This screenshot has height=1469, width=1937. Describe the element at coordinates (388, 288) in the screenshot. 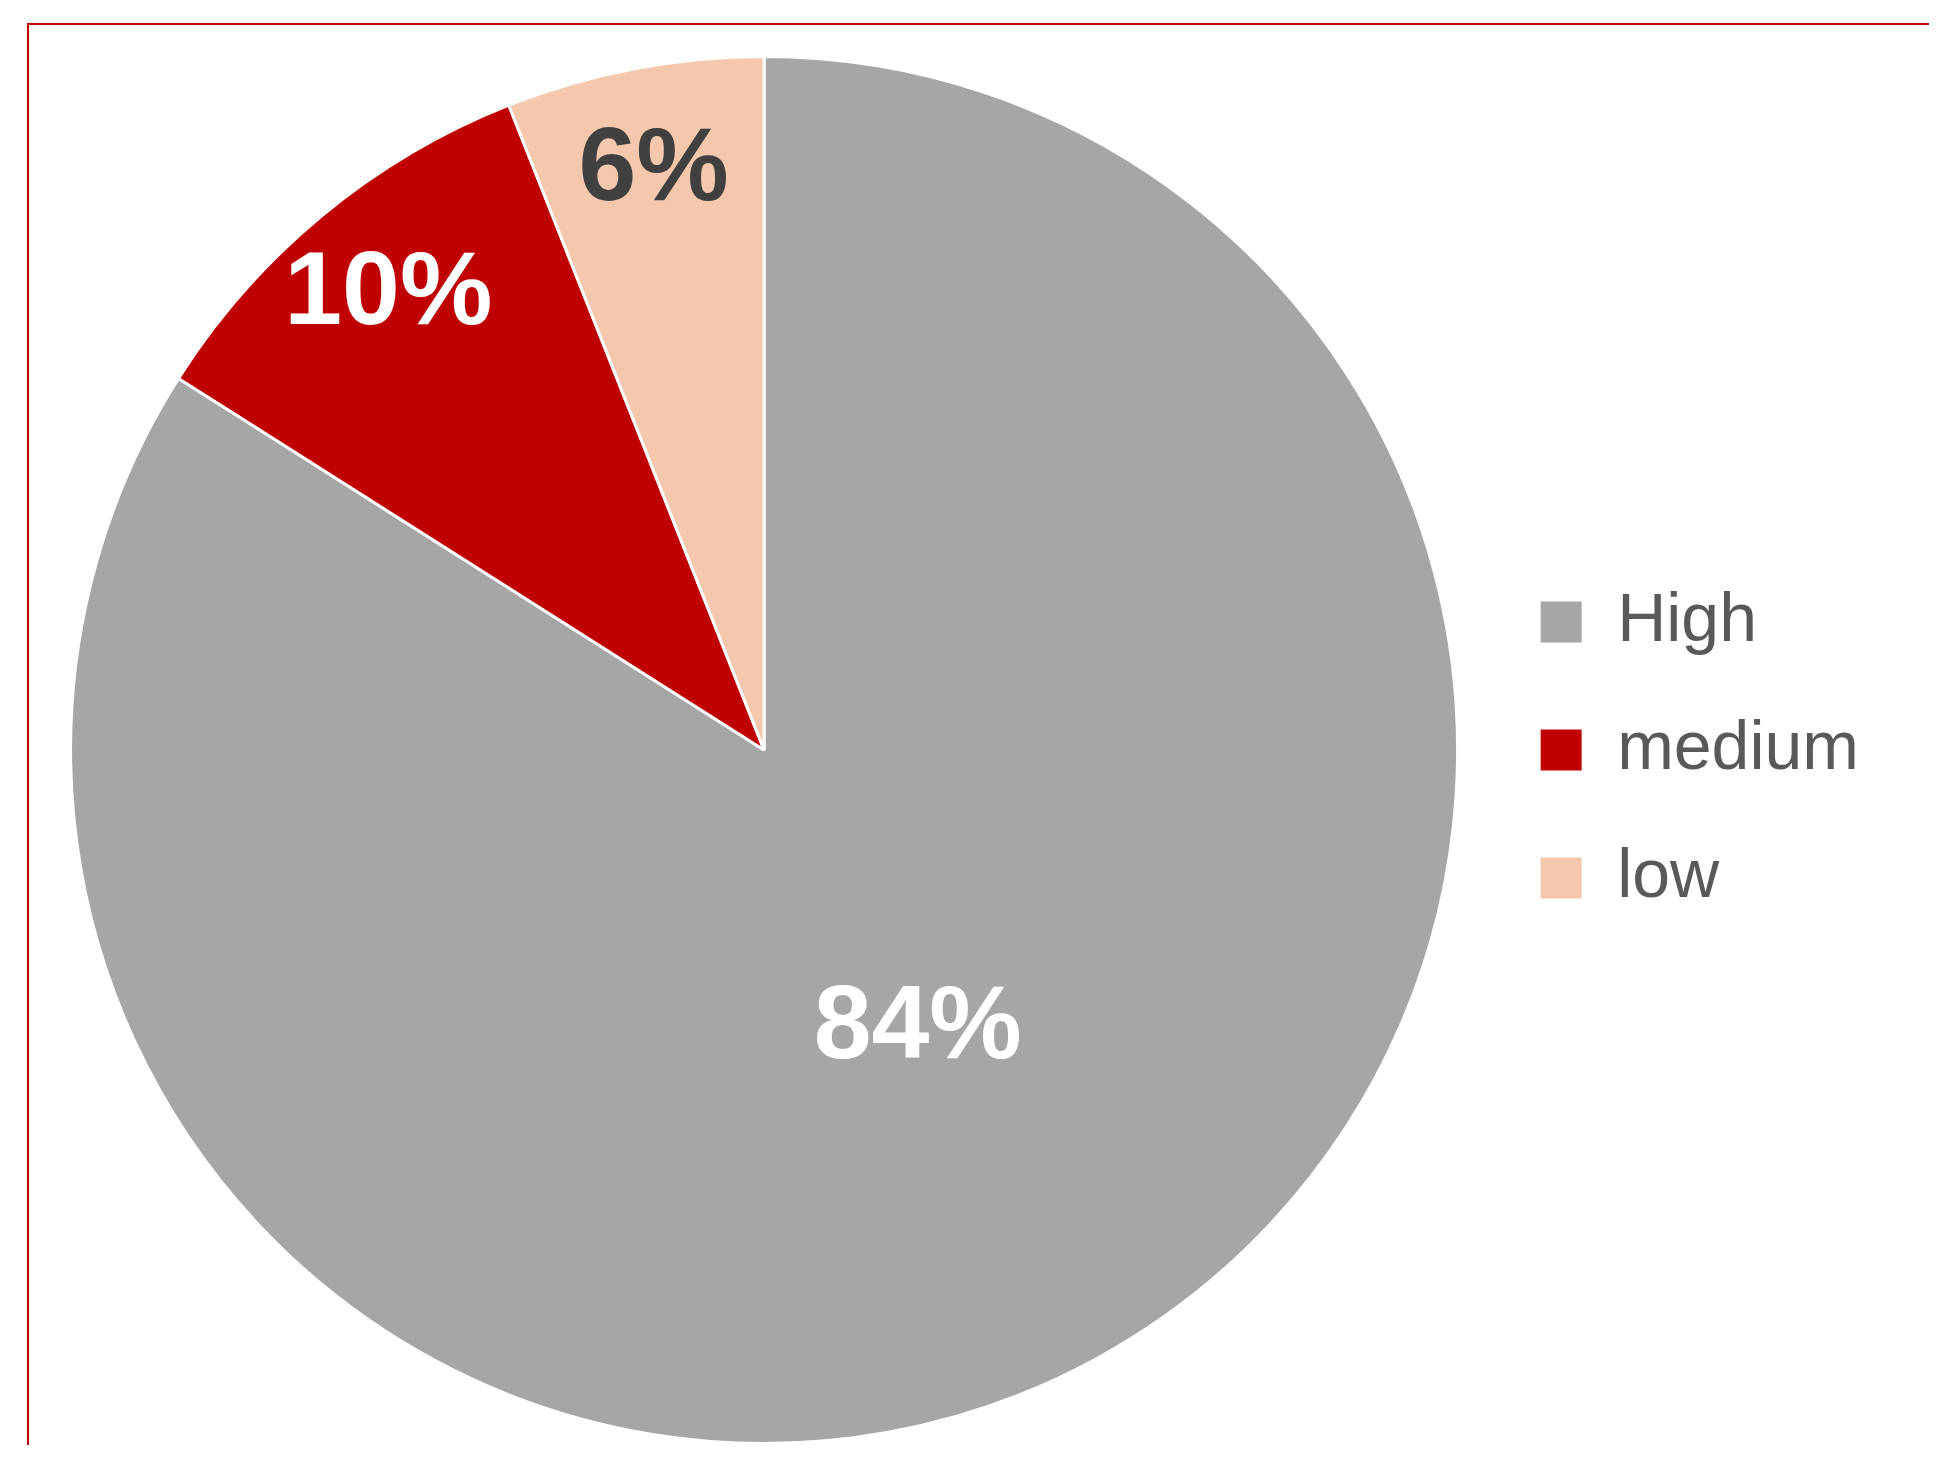

I see `data-label: 10%` at that location.